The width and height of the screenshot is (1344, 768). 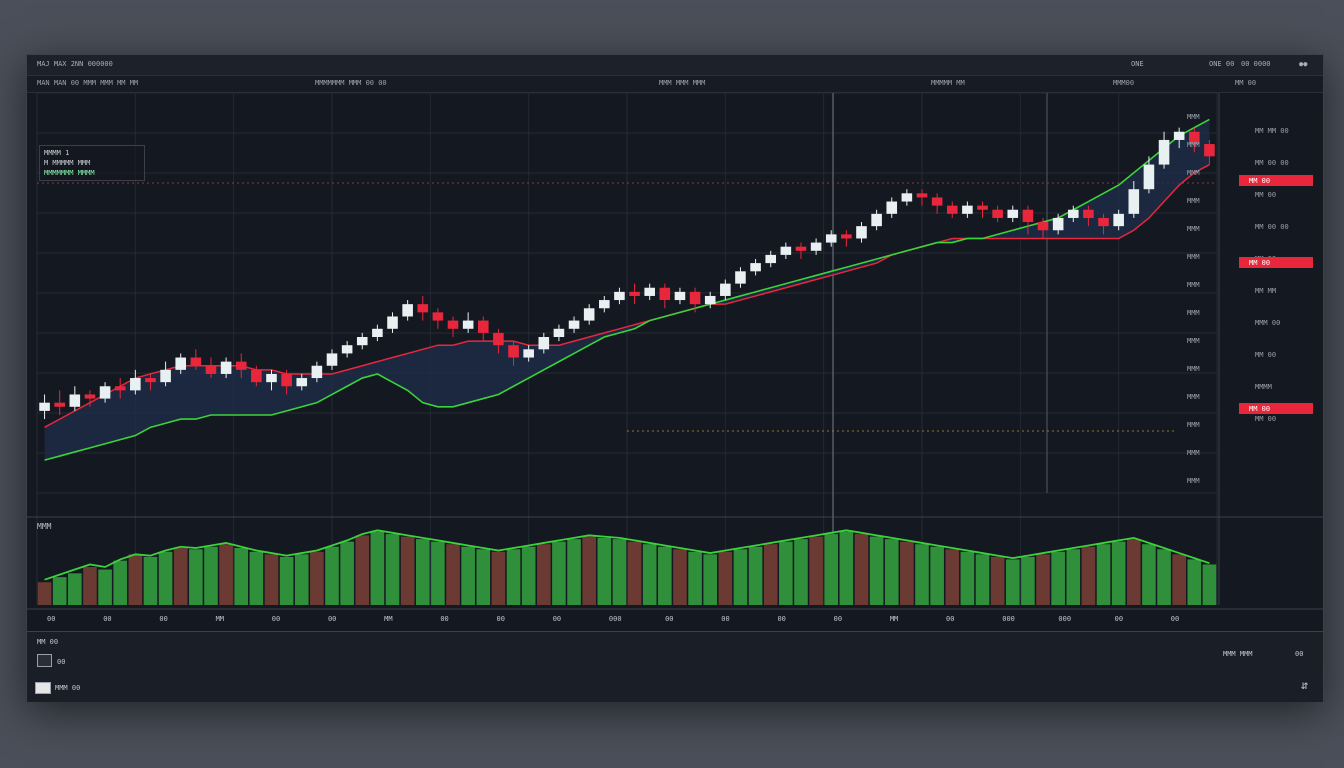 What do you see at coordinates (1303, 64) in the screenshot?
I see `window-control-icon: ●●` at bounding box center [1303, 64].